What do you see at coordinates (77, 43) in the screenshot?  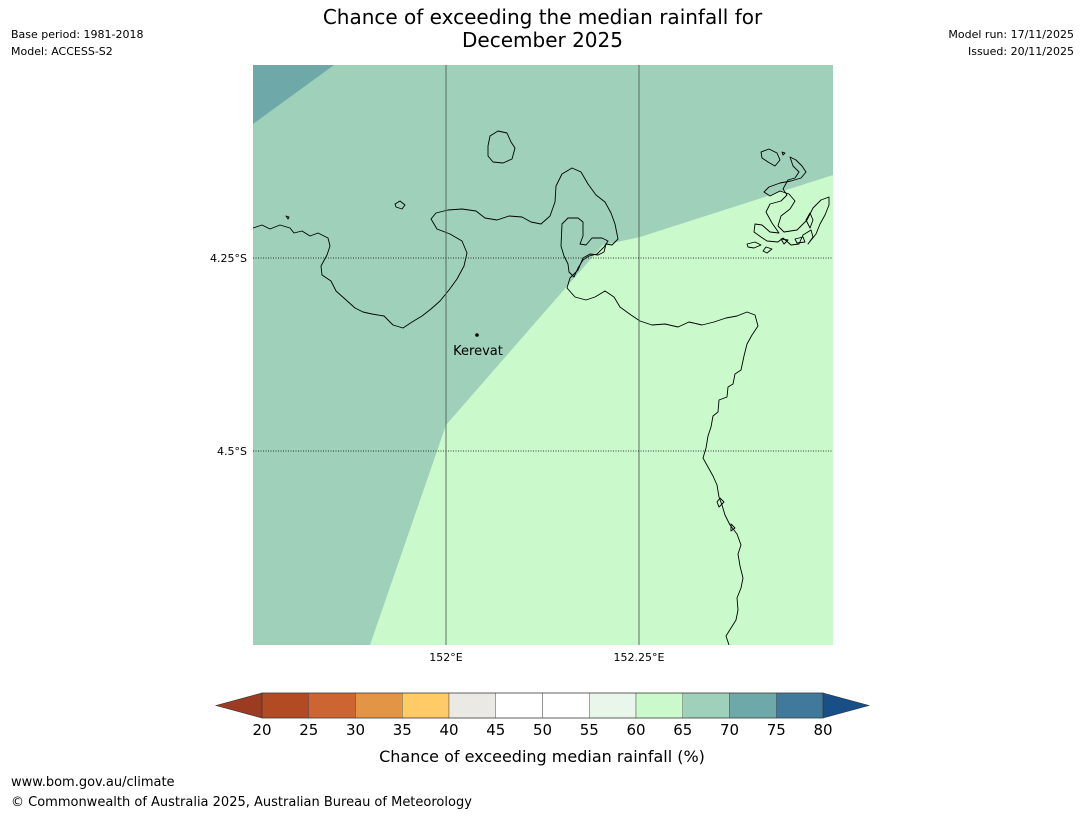 I see `model-info: Base period: 1981-2018 Model: ACCESS-S2` at bounding box center [77, 43].